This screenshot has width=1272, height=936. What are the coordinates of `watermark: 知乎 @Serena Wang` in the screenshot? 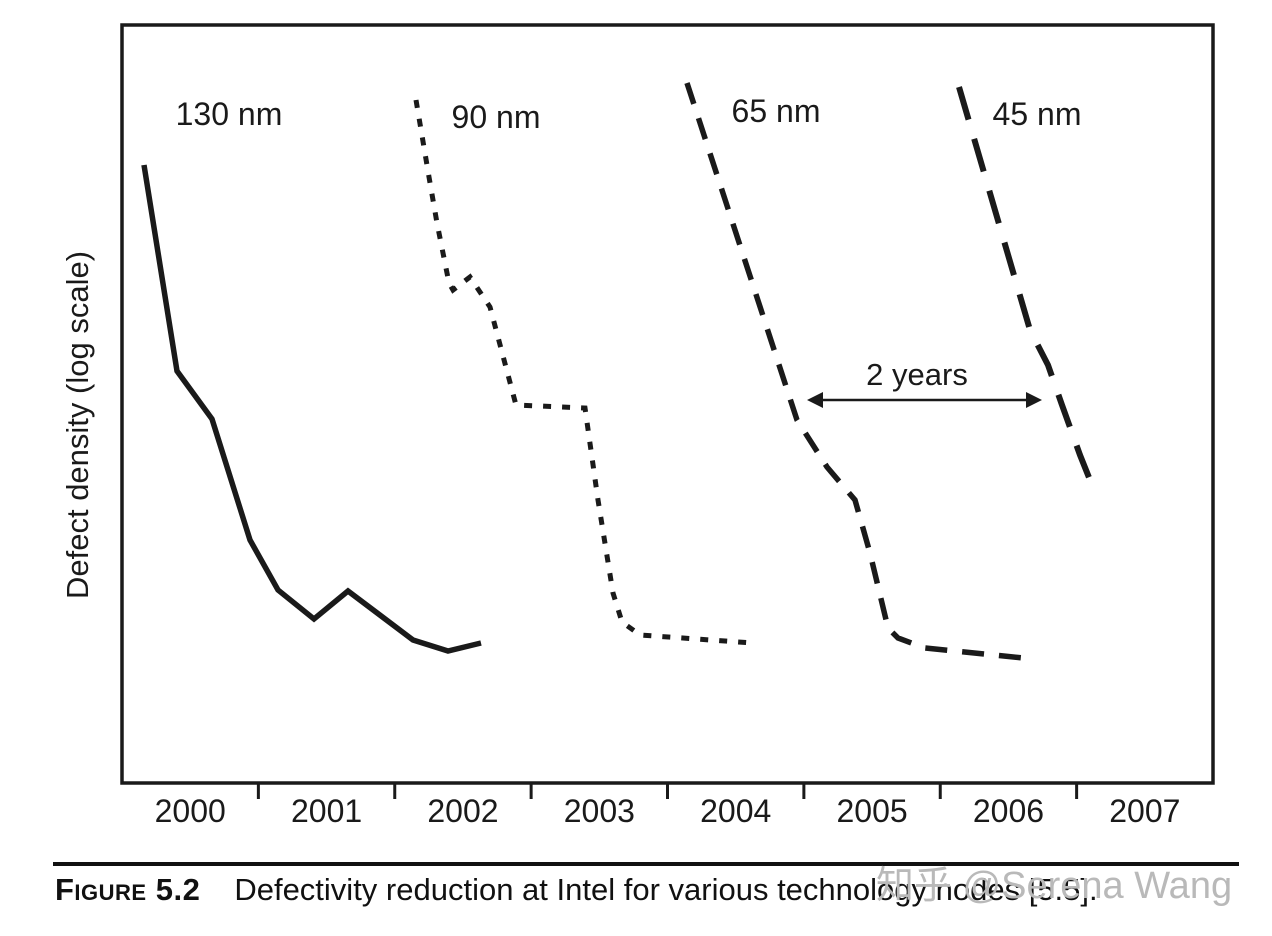 It's located at (1054, 886).